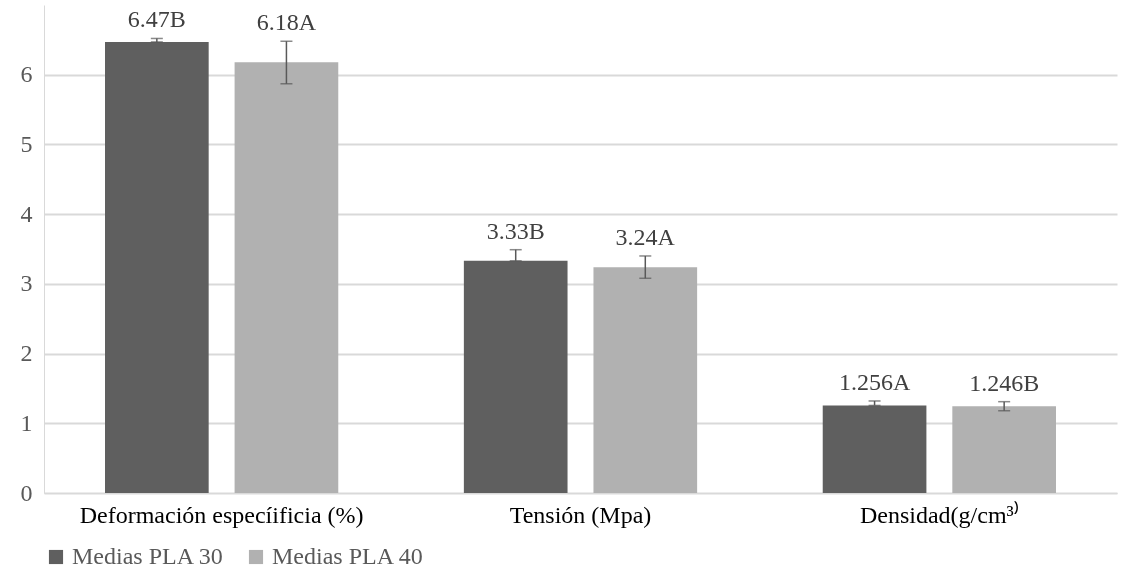  What do you see at coordinates (156, 19) in the screenshot?
I see `data-label: 6.47B` at bounding box center [156, 19].